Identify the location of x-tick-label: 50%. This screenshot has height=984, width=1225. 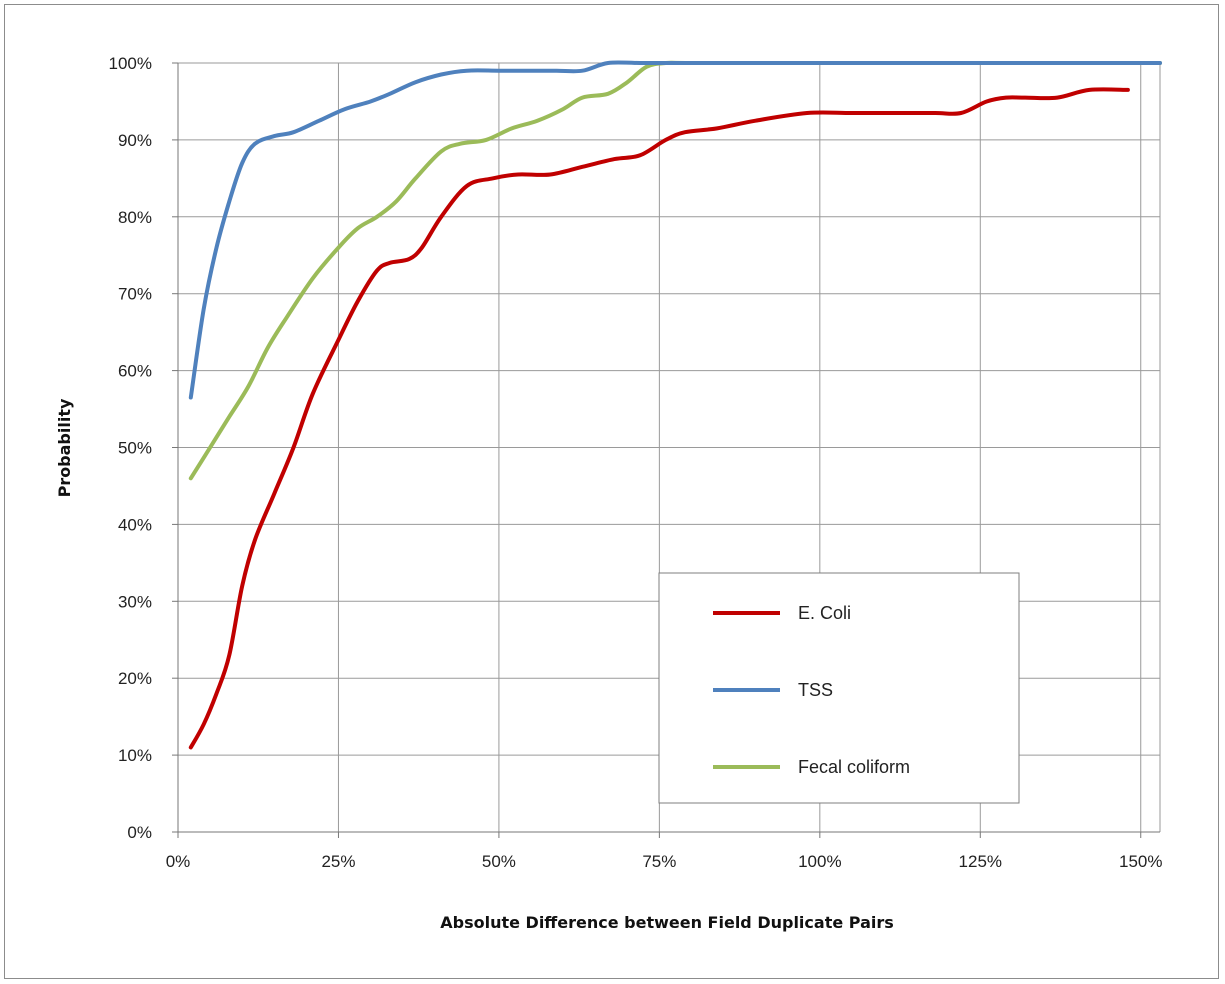
(499, 861).